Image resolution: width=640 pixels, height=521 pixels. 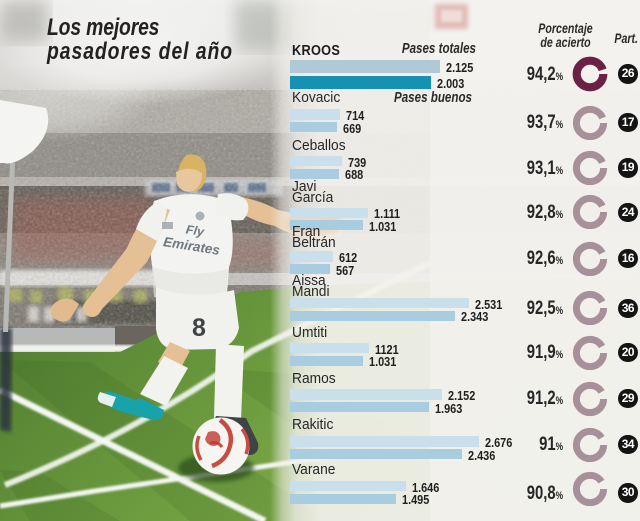 I want to click on svg-text: Fly, so click(x=195, y=230).